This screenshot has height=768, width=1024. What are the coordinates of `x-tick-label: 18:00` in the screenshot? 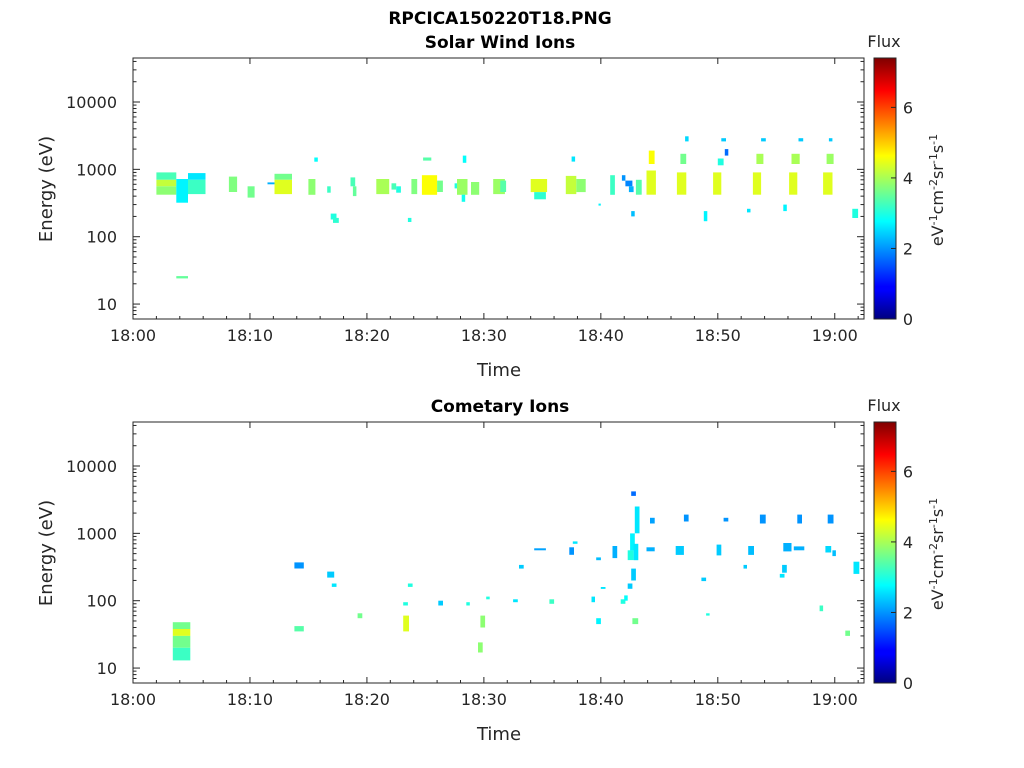 It's located at (133, 699).